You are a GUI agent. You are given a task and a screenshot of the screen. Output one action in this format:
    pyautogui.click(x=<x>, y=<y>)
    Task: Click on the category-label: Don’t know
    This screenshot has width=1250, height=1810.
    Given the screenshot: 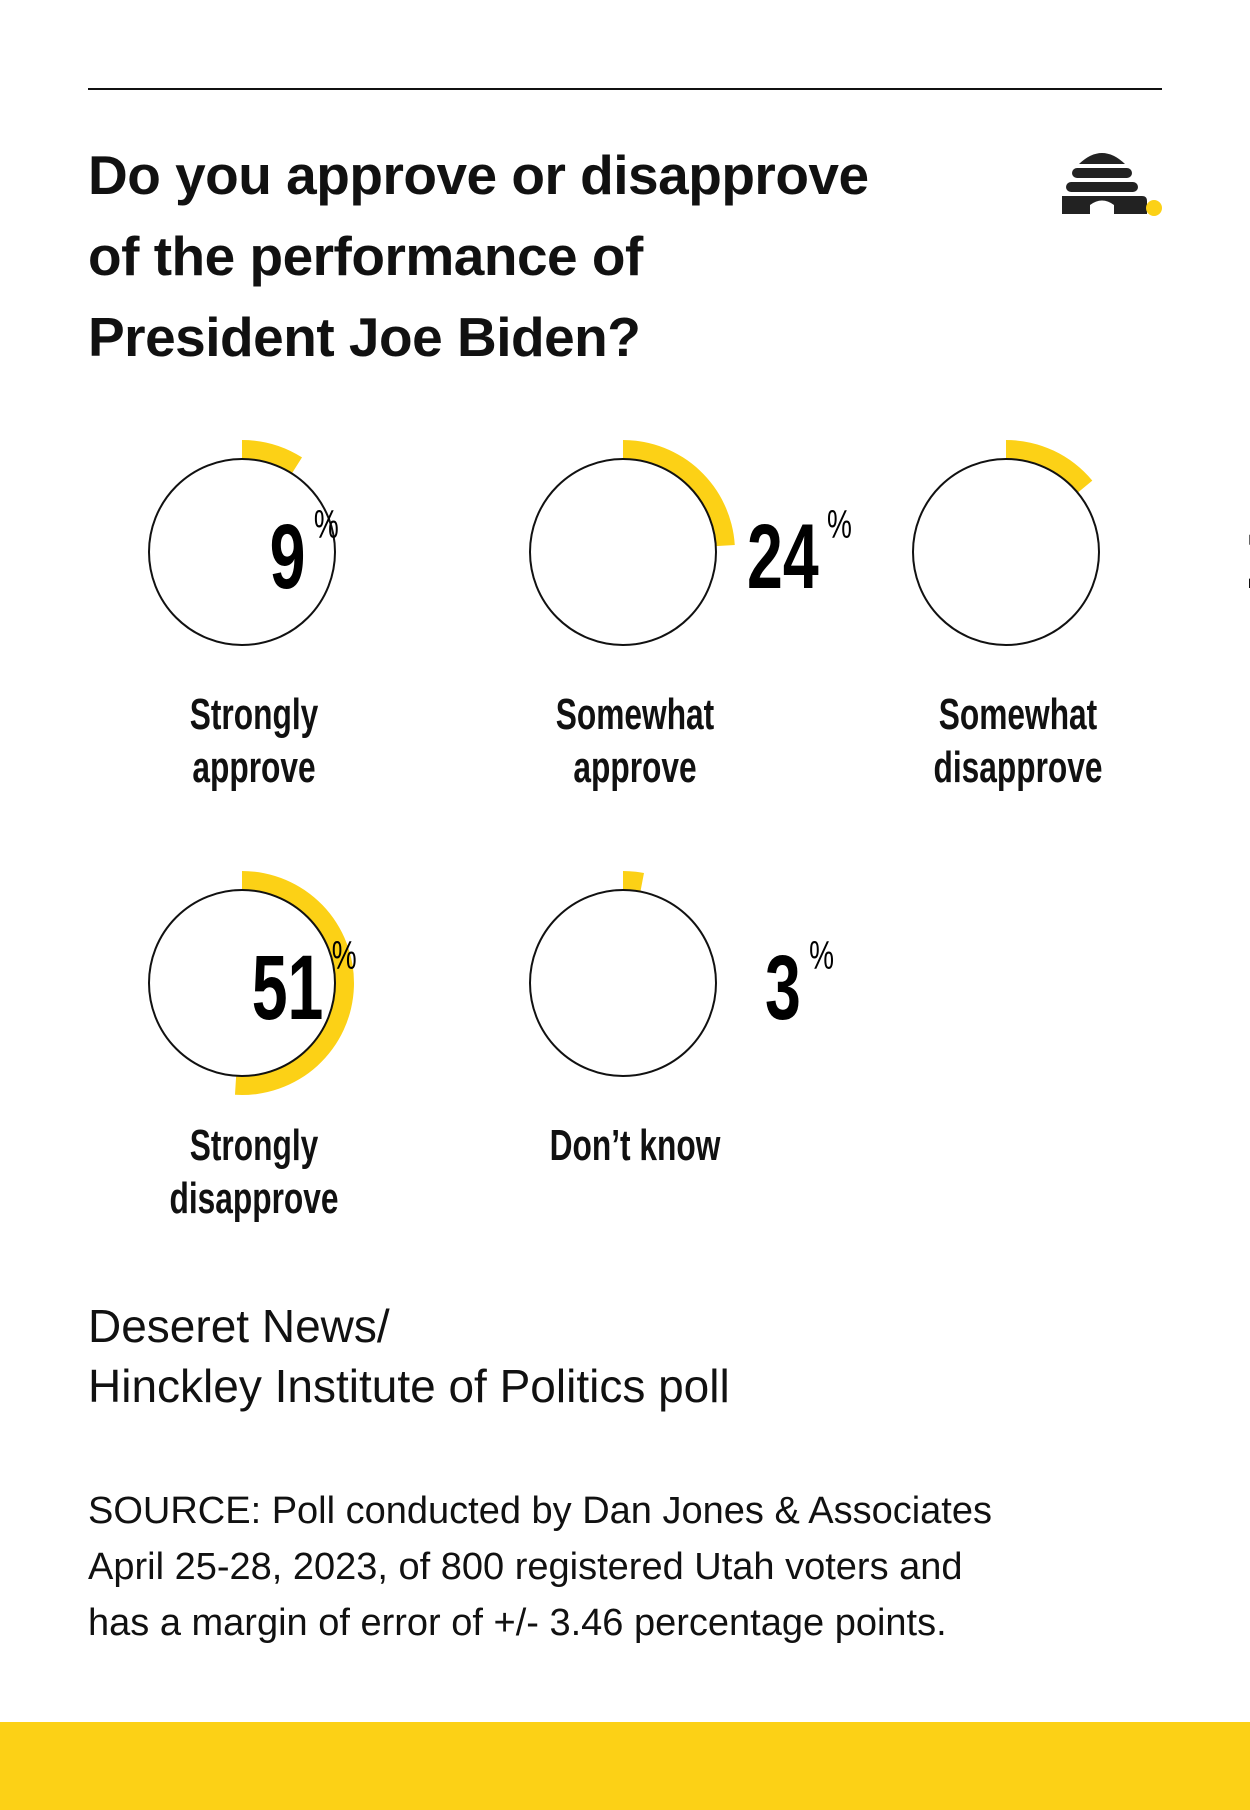 What is the action you would take?
    pyautogui.click(x=635, y=1145)
    